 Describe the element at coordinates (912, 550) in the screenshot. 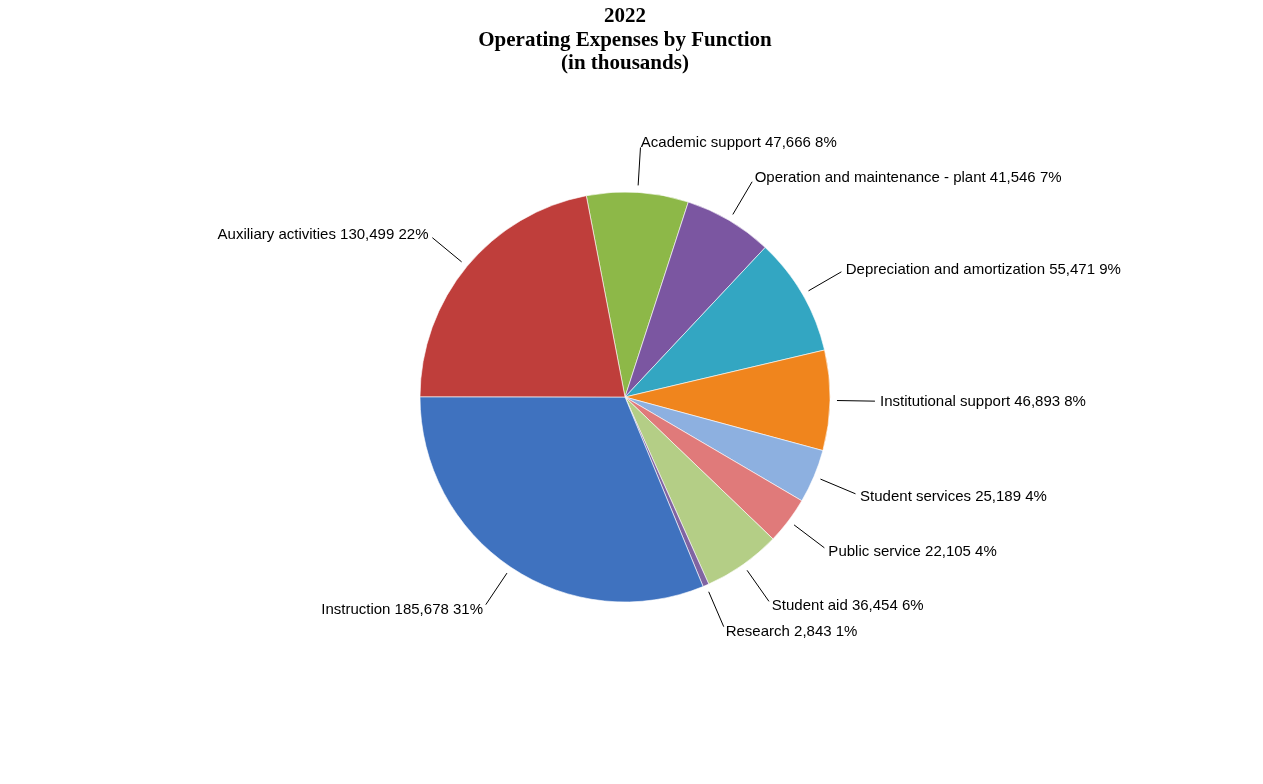

I see `slice-label: Public service 22,105 4%` at that location.